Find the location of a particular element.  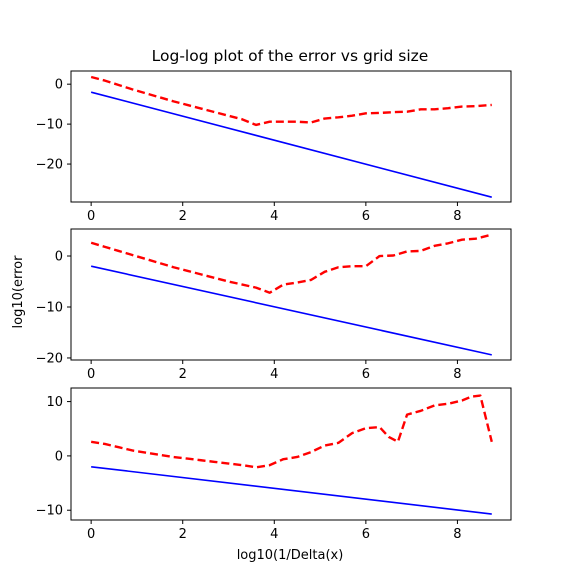

y-tick-label: 10 is located at coordinates (54, 402).